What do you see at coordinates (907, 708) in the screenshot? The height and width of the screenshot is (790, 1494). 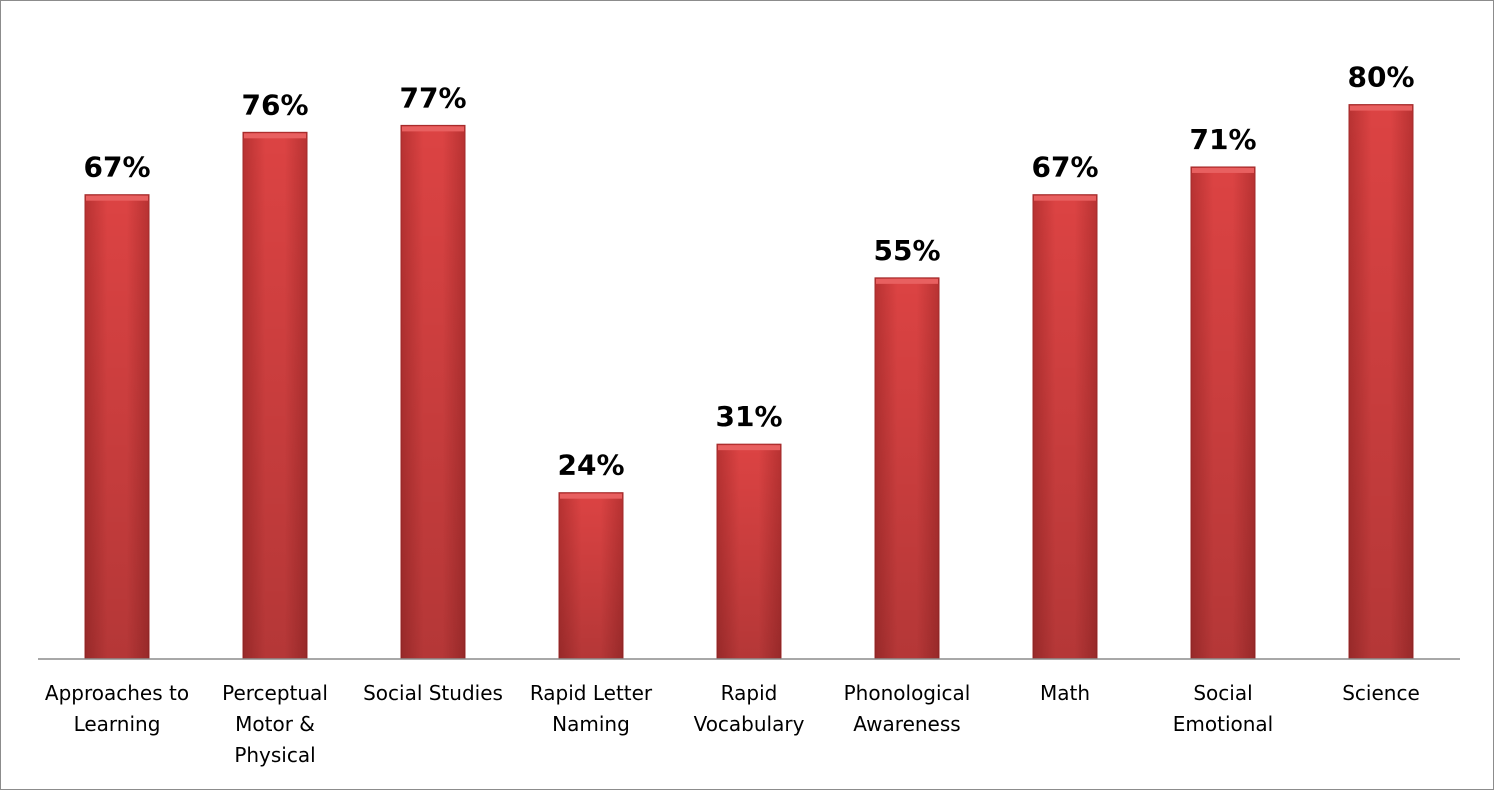 I see `category-label-6: Phonological Awareness` at bounding box center [907, 708].